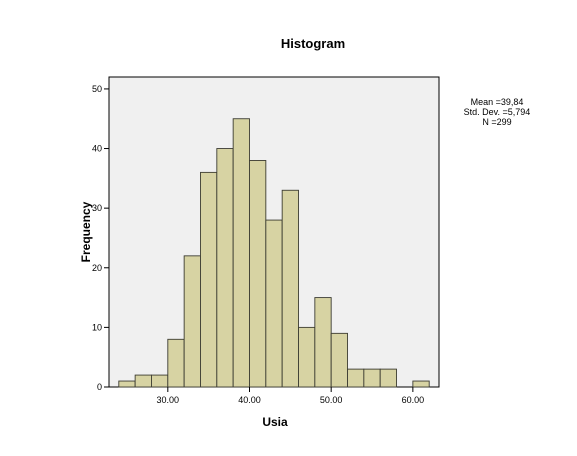  I want to click on chart-title: Histogram, so click(313, 43).